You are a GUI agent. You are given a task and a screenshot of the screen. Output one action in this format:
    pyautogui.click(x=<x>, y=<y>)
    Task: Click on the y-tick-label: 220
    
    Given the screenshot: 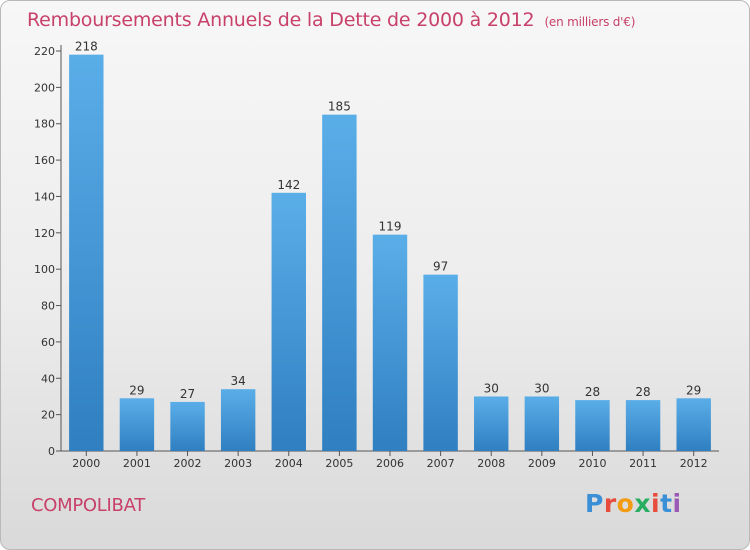 What is the action you would take?
    pyautogui.click(x=44, y=51)
    